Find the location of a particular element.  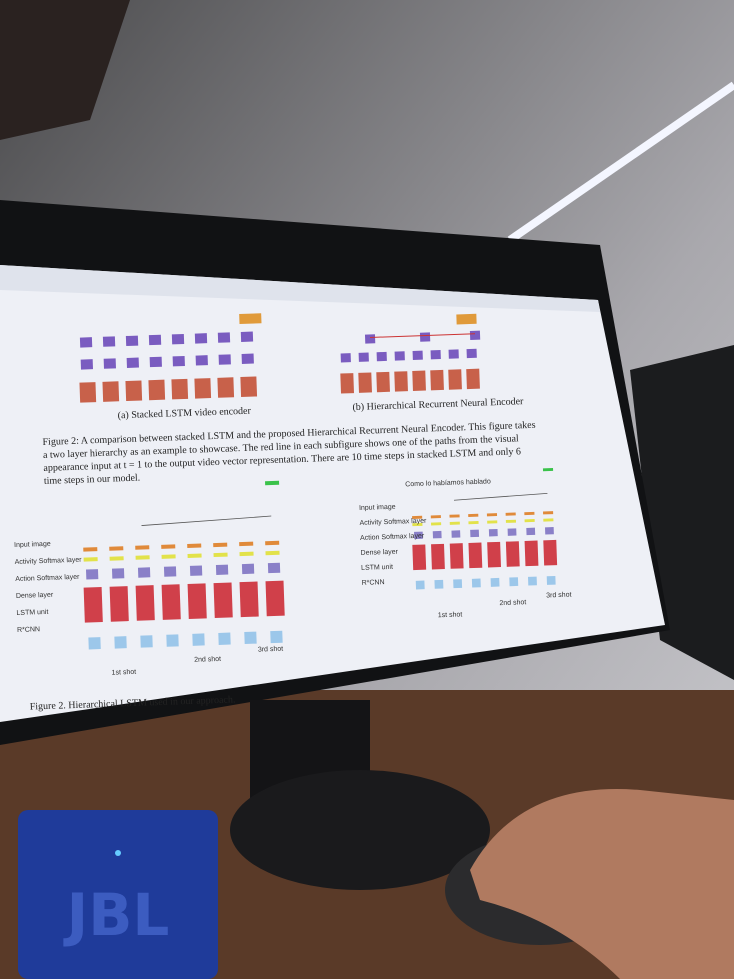

legend-label: Activity Softmax layer is located at coordinates (393, 522).